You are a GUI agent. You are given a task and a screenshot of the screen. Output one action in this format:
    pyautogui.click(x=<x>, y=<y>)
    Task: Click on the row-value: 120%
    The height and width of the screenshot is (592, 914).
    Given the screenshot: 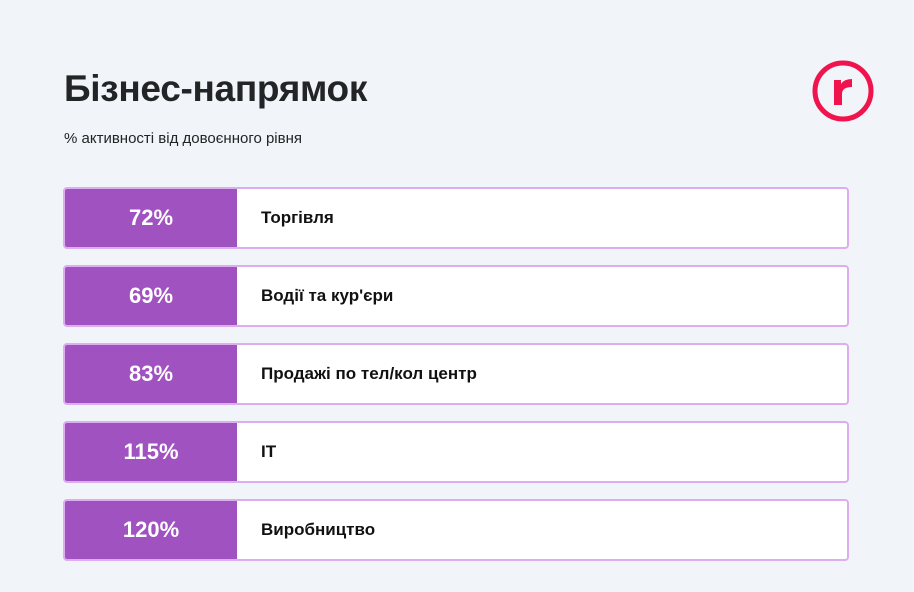 What is the action you would take?
    pyautogui.click(x=151, y=530)
    